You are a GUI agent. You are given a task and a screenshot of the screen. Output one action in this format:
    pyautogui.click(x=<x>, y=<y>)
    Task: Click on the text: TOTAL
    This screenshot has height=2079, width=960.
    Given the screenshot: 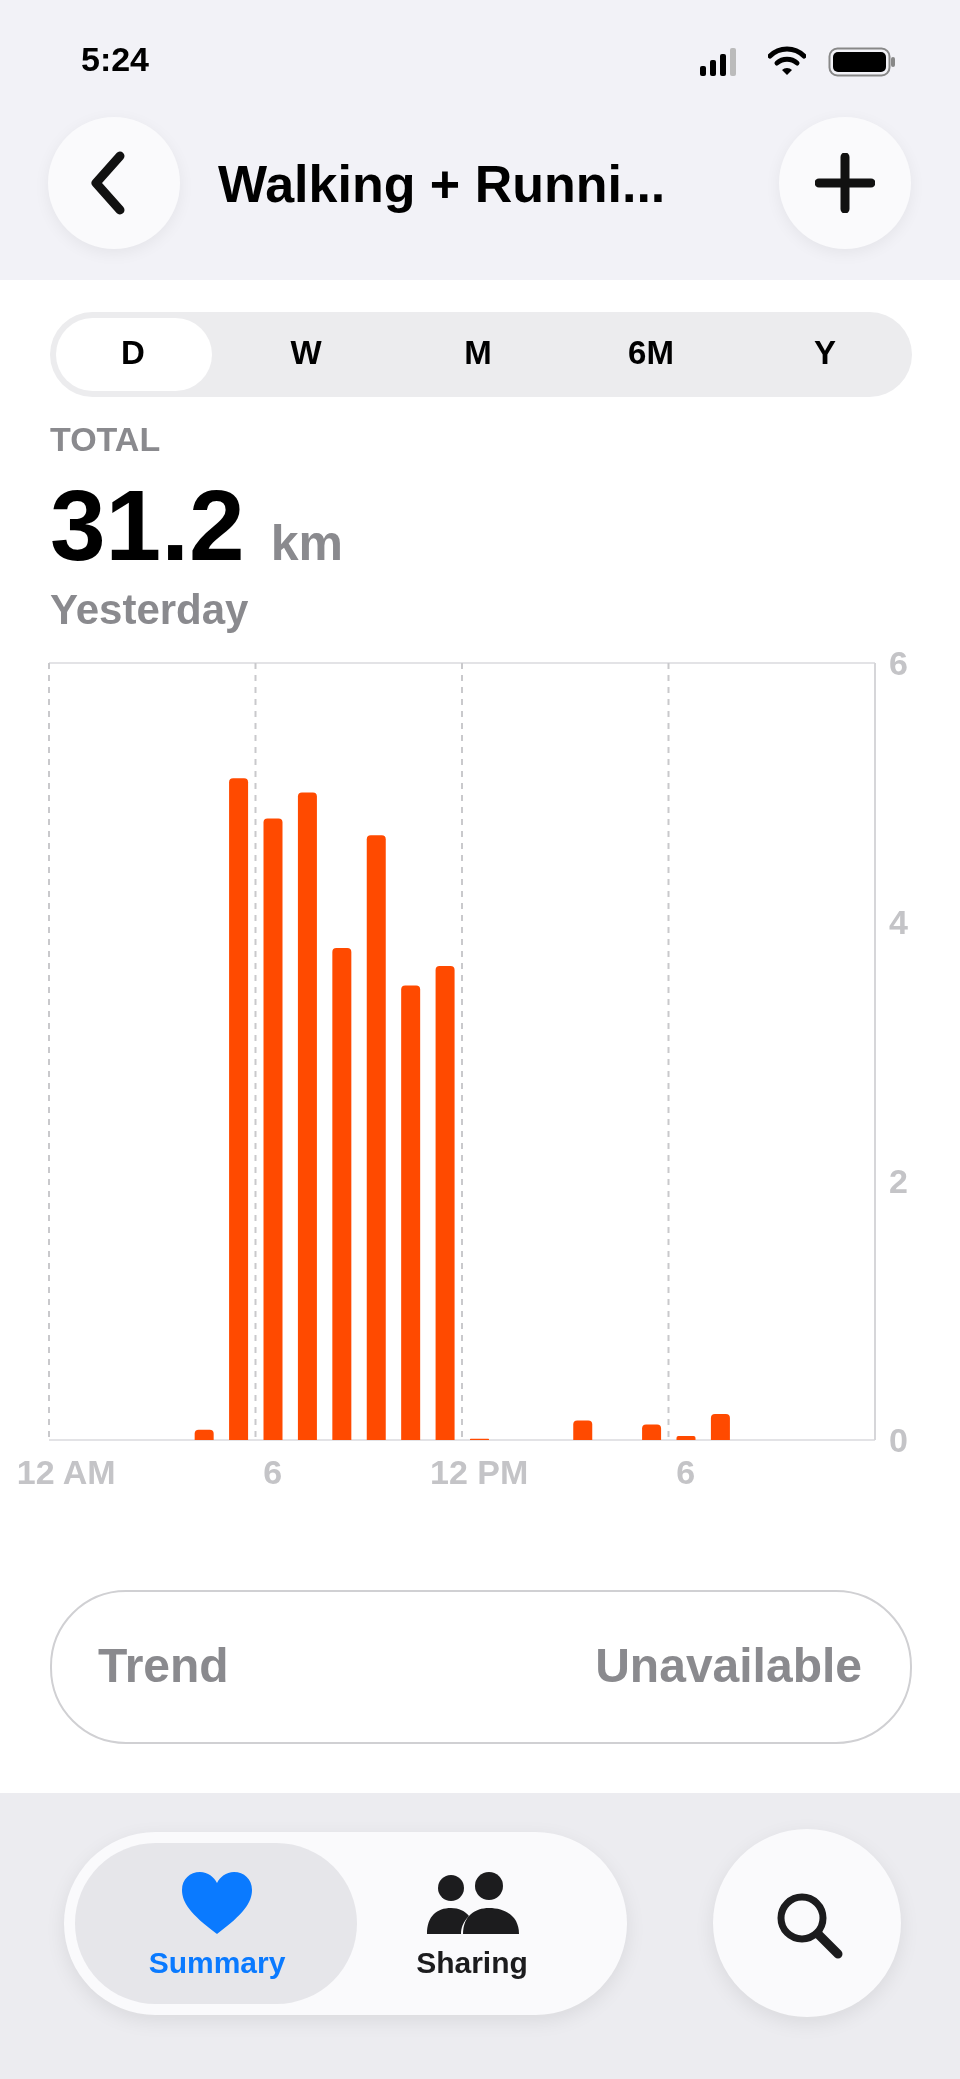 What is the action you would take?
    pyautogui.click(x=105, y=439)
    